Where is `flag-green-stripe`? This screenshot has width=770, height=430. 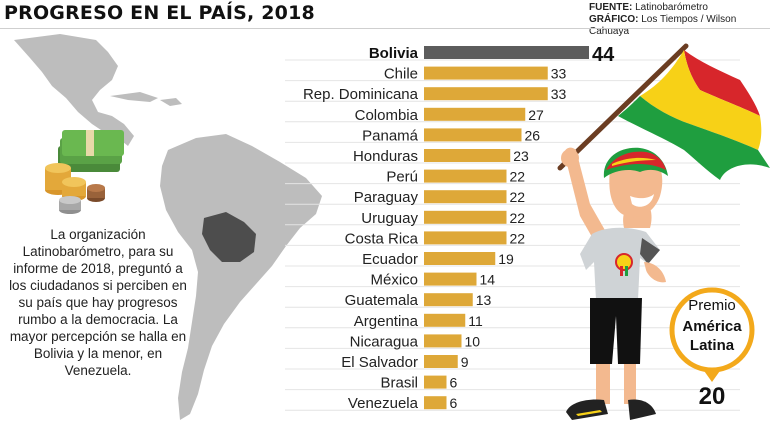
flag-green-stripe is located at coordinates (694, 138).